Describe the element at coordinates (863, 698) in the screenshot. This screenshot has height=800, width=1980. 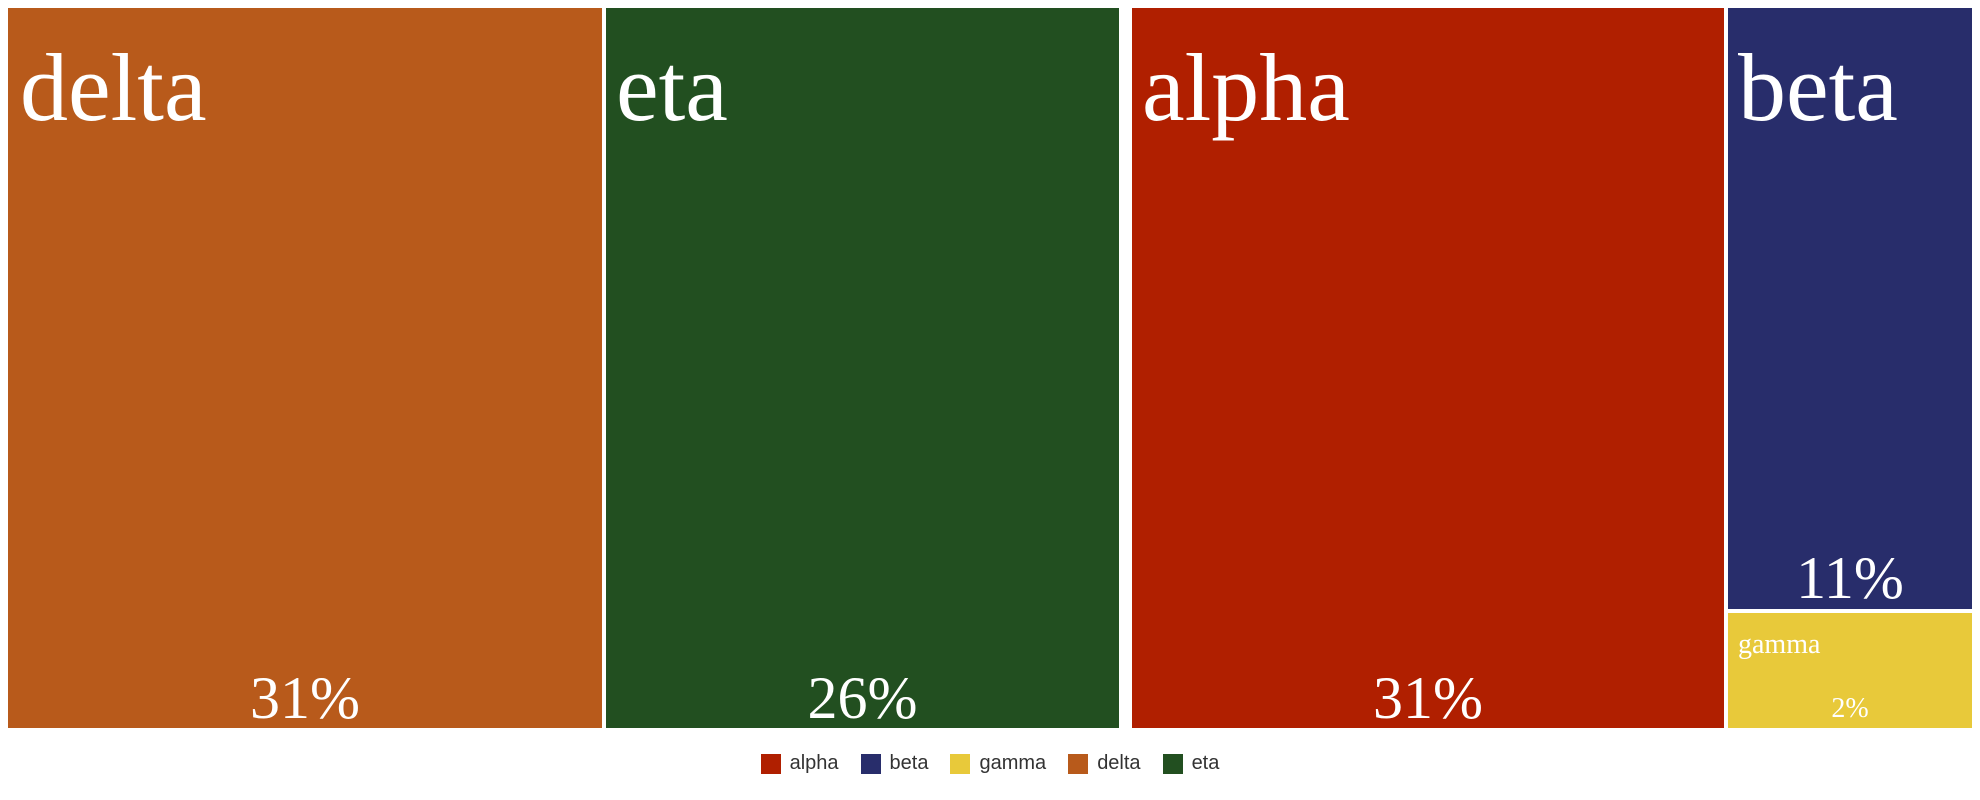
I see `tile-percent-eta: 26%` at that location.